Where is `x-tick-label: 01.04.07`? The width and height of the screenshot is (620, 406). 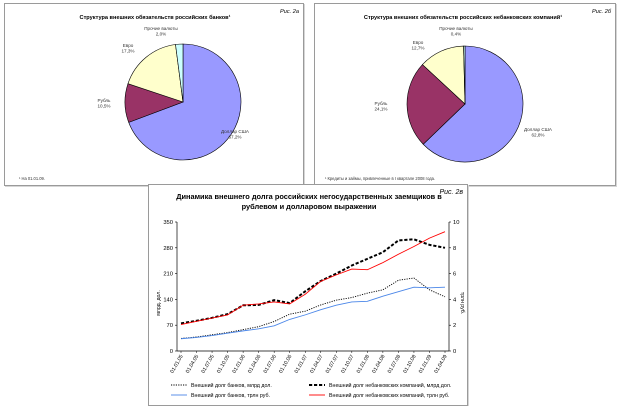 x-tick-label: 01.04.07 is located at coordinates (316, 364).